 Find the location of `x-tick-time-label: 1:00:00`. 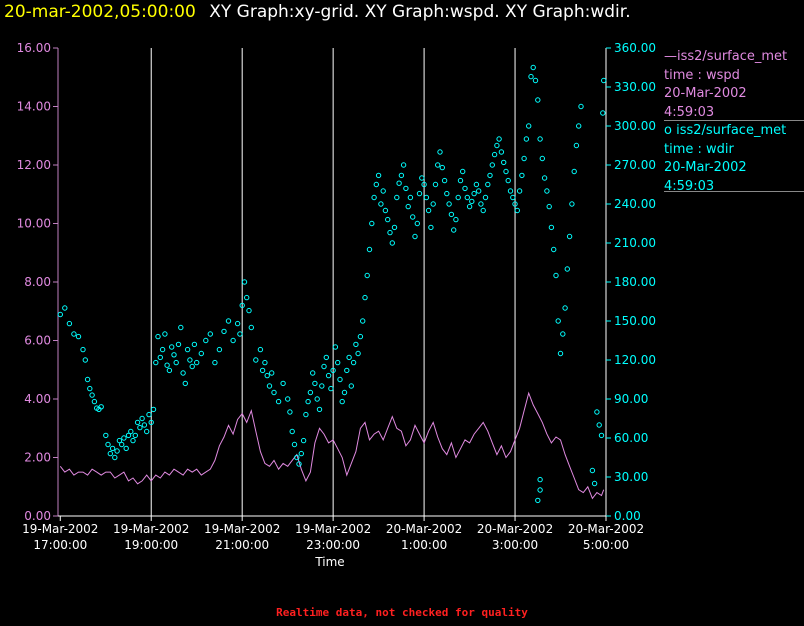

x-tick-time-label: 1:00:00 is located at coordinates (424, 545).